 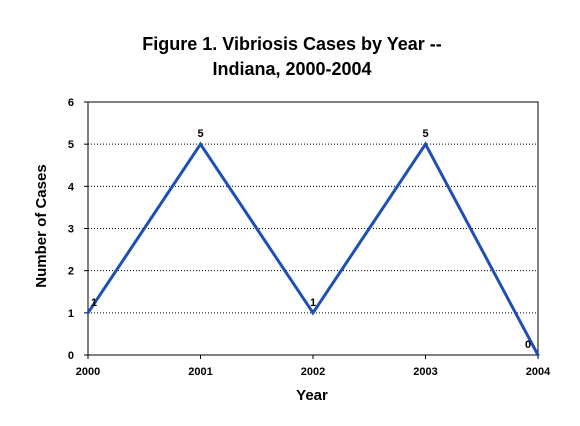 What do you see at coordinates (88, 372) in the screenshot?
I see `x-tick-label: 2000` at bounding box center [88, 372].